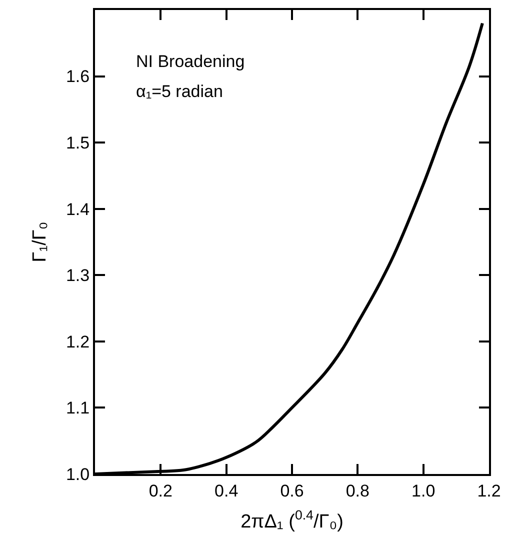 The width and height of the screenshot is (509, 546). Describe the element at coordinates (179, 91) in the screenshot. I see `annotation: α₁=5 radian` at that location.